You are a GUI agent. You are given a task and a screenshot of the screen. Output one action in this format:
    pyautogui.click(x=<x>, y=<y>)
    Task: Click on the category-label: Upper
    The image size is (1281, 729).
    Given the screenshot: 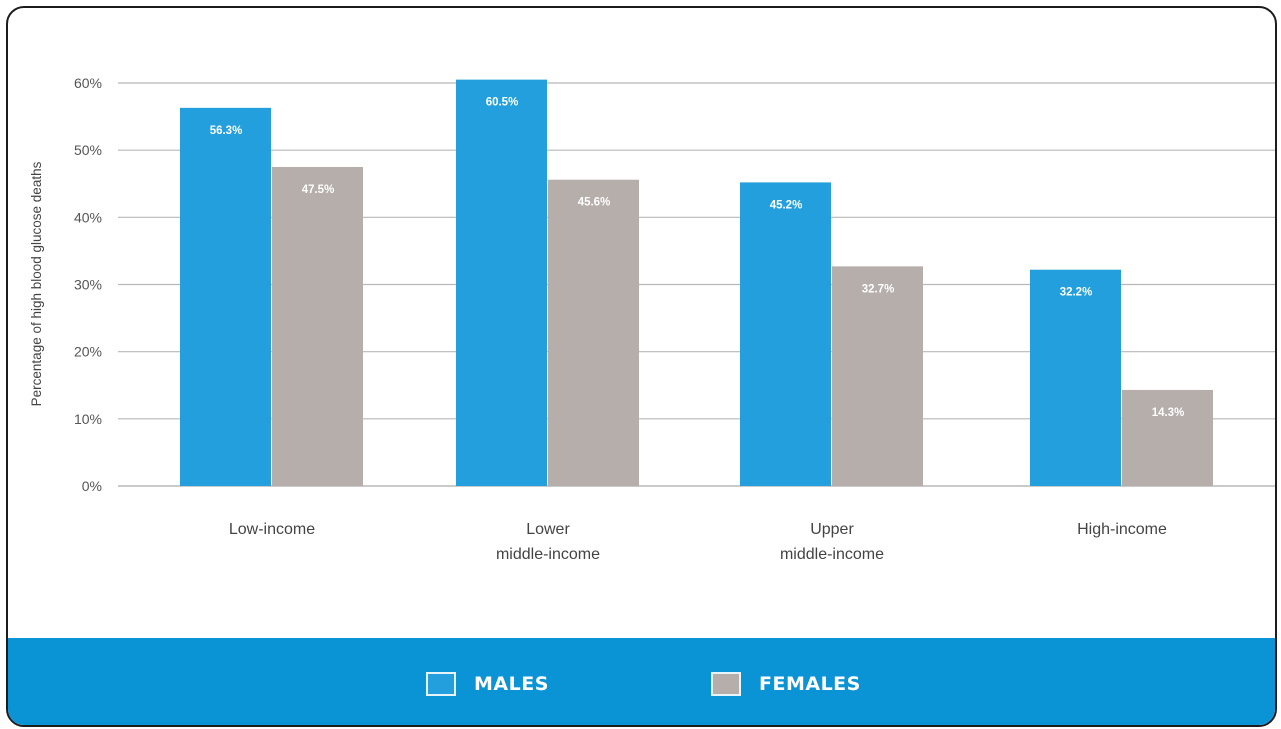 What is the action you would take?
    pyautogui.click(x=832, y=529)
    